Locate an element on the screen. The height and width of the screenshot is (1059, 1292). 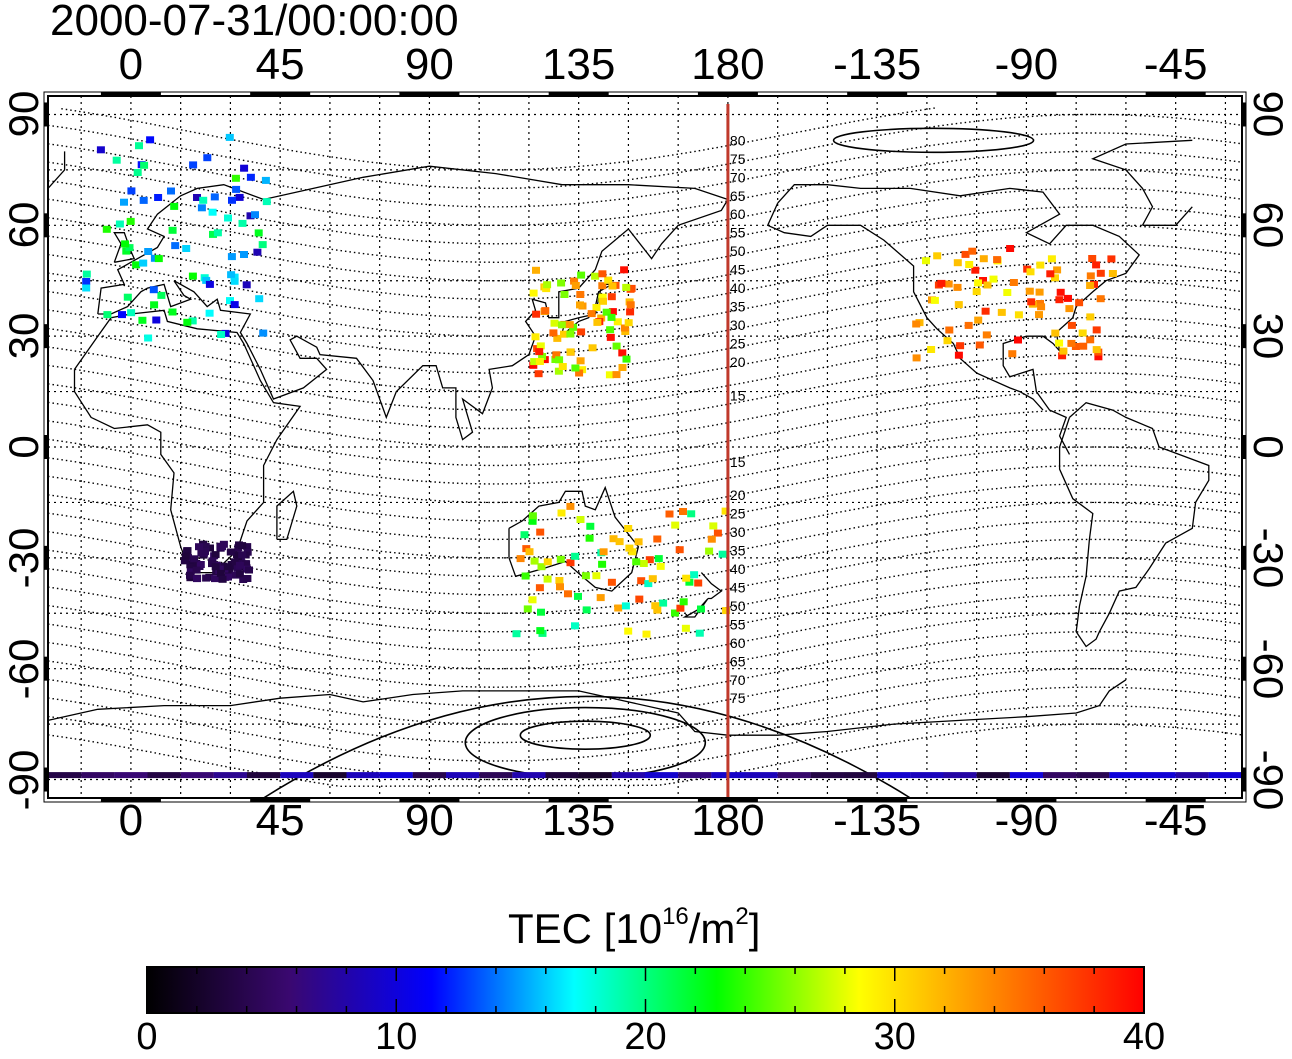
colorbar-tick-marks is located at coordinates (645, 990).